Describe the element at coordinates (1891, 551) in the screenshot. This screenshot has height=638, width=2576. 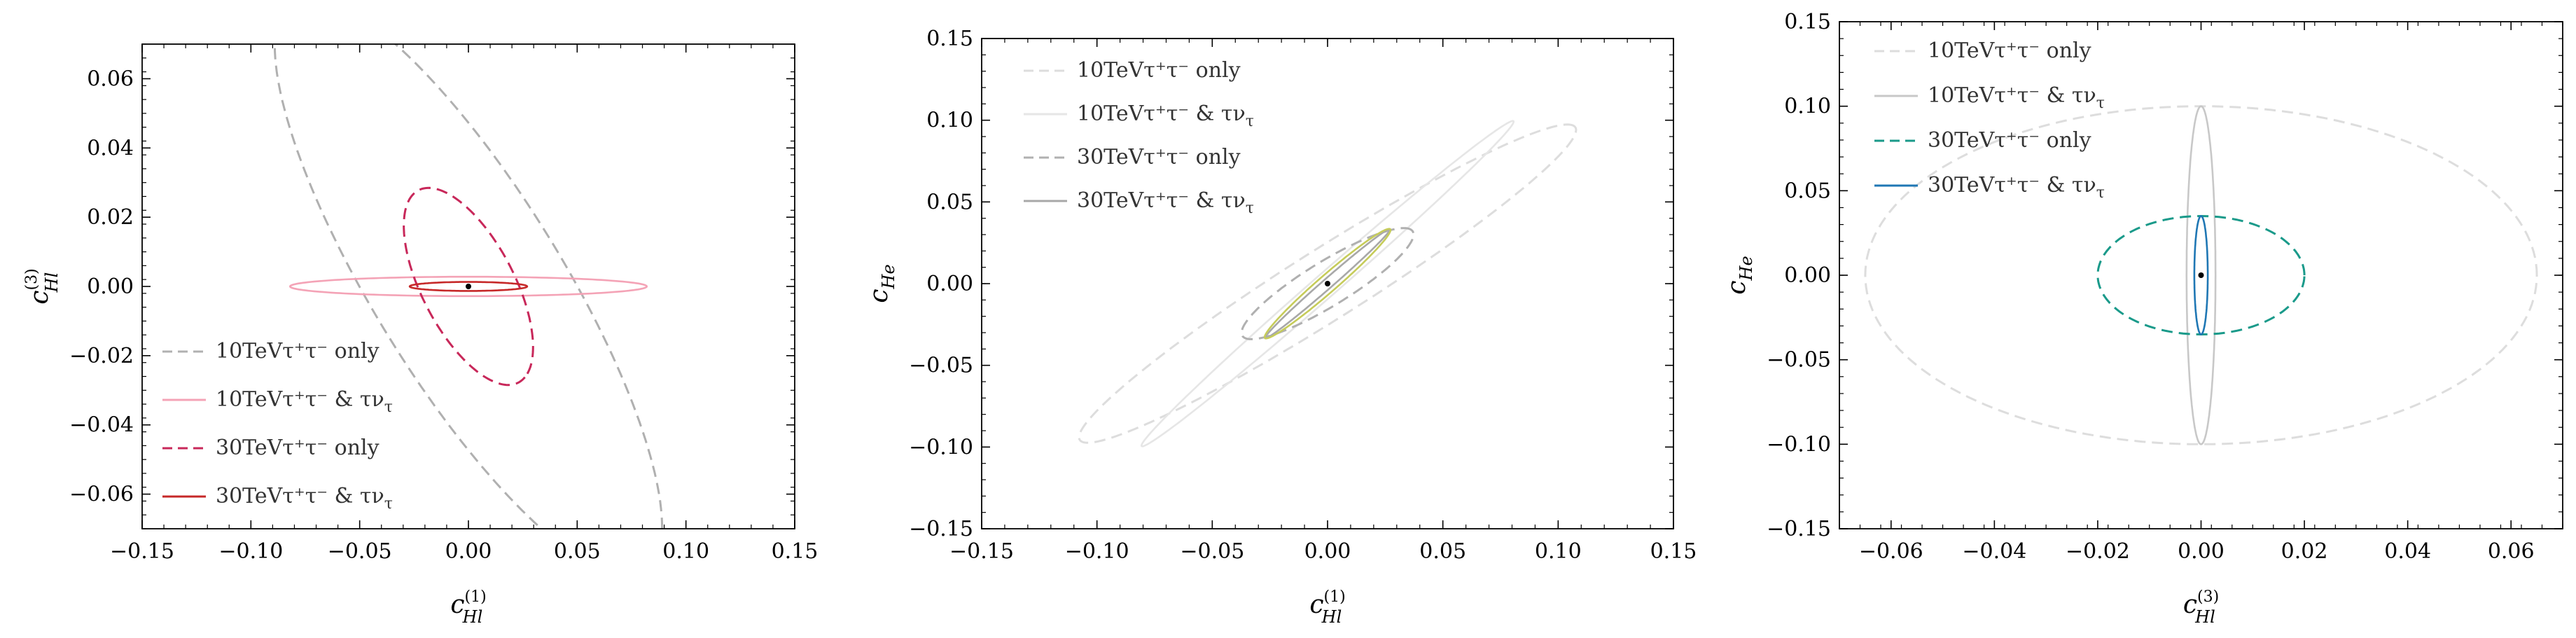
I see `x-tick-label: −0.06` at that location.